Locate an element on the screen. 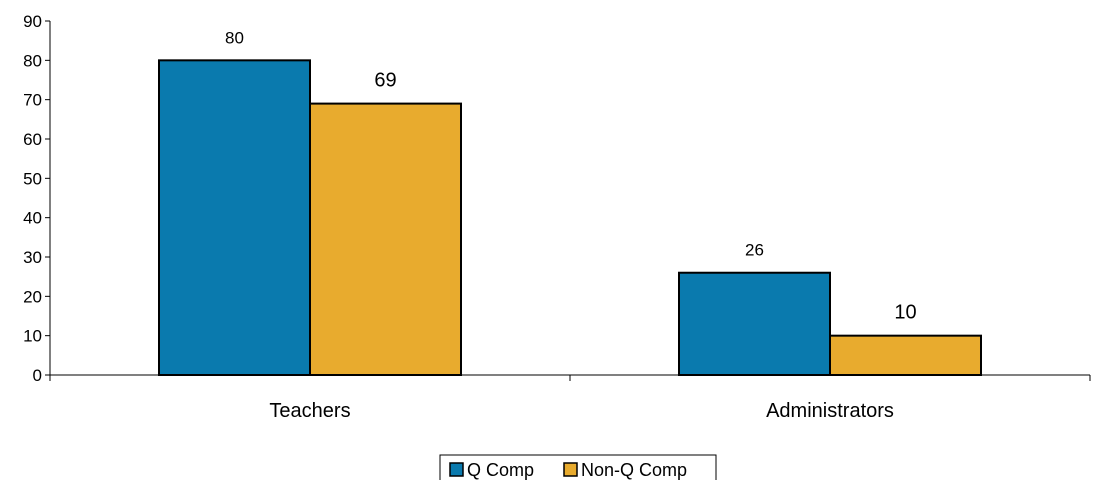  bar-q-comp-teachers is located at coordinates (234, 217).